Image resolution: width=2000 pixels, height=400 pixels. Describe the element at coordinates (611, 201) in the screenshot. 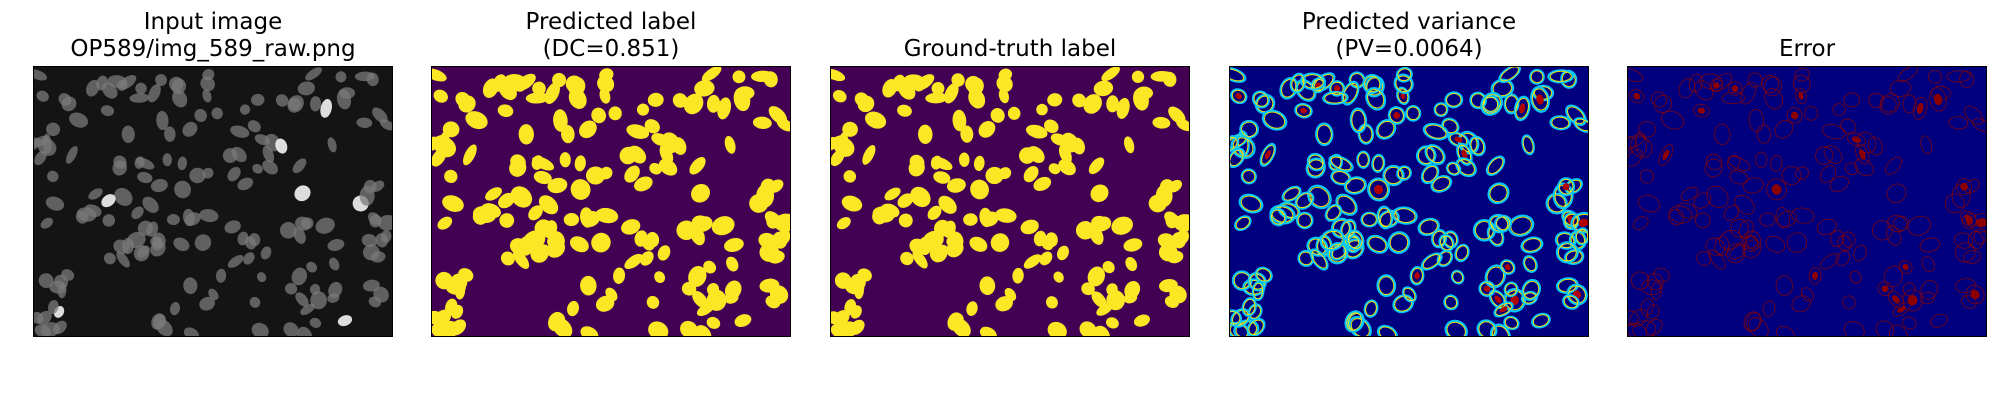

I see `predicted-label-image` at that location.